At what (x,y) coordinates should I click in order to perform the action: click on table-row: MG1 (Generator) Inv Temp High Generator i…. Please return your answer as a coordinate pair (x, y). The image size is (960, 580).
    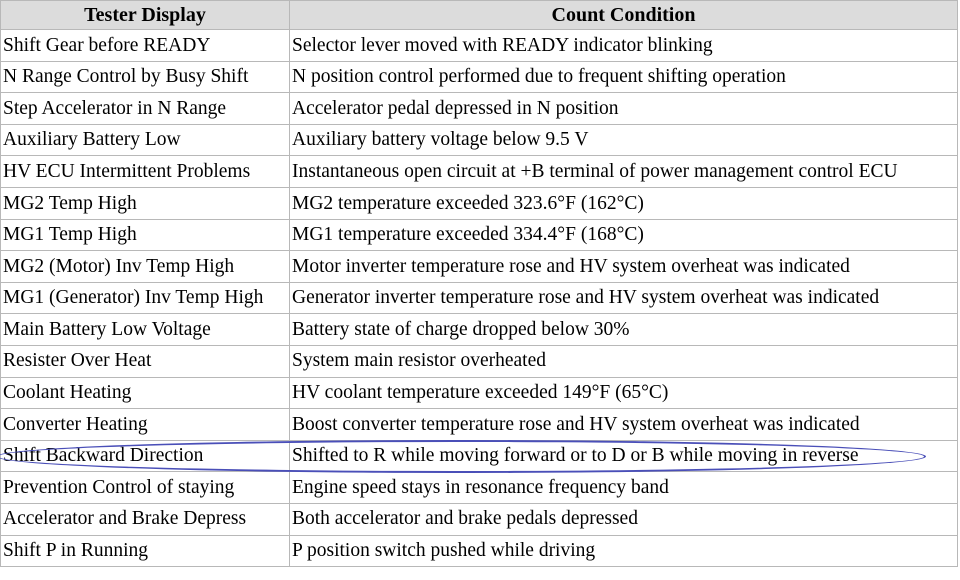
    Looking at the image, I should click on (479, 298).